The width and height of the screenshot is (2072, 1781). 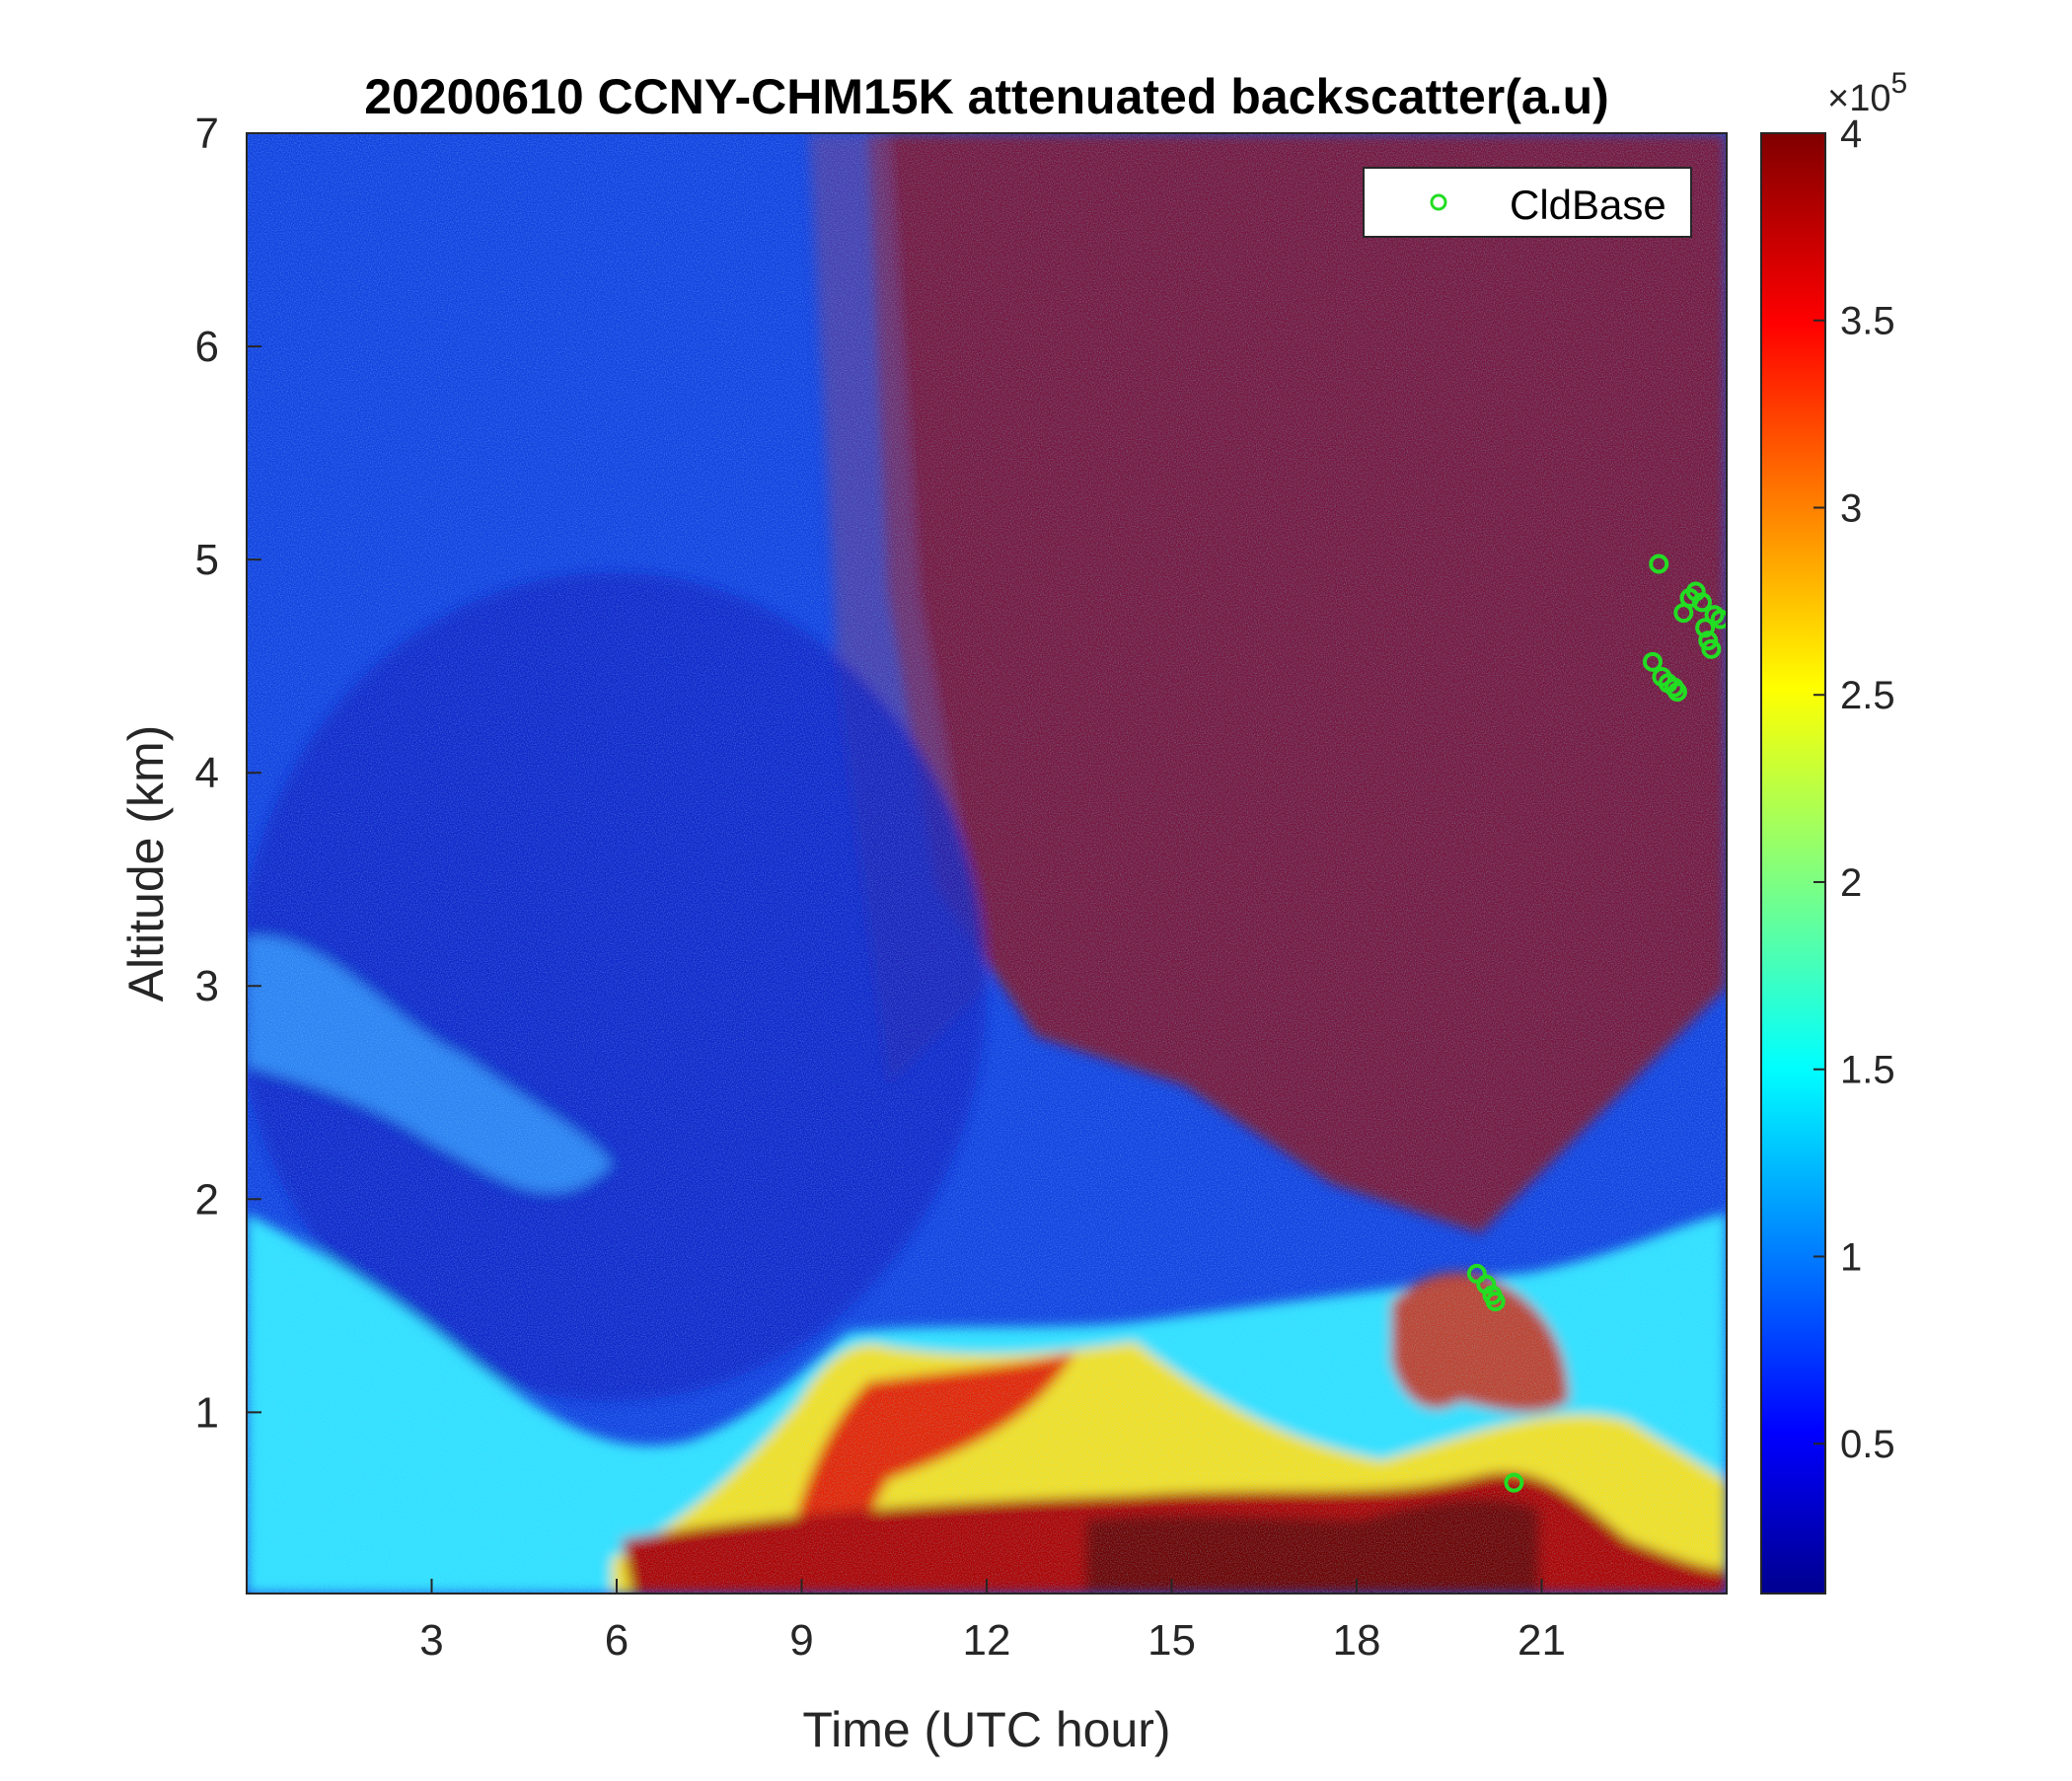 I want to click on colorbar-exponent: ×10⁵, so click(x=1867, y=93).